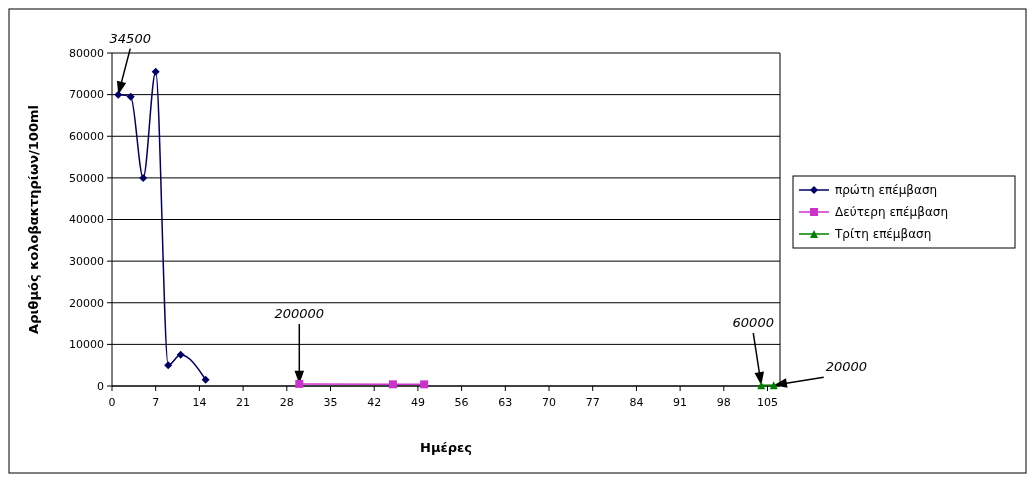  Describe the element at coordinates (592, 402) in the screenshot. I see `x-tick-label: 77` at that location.